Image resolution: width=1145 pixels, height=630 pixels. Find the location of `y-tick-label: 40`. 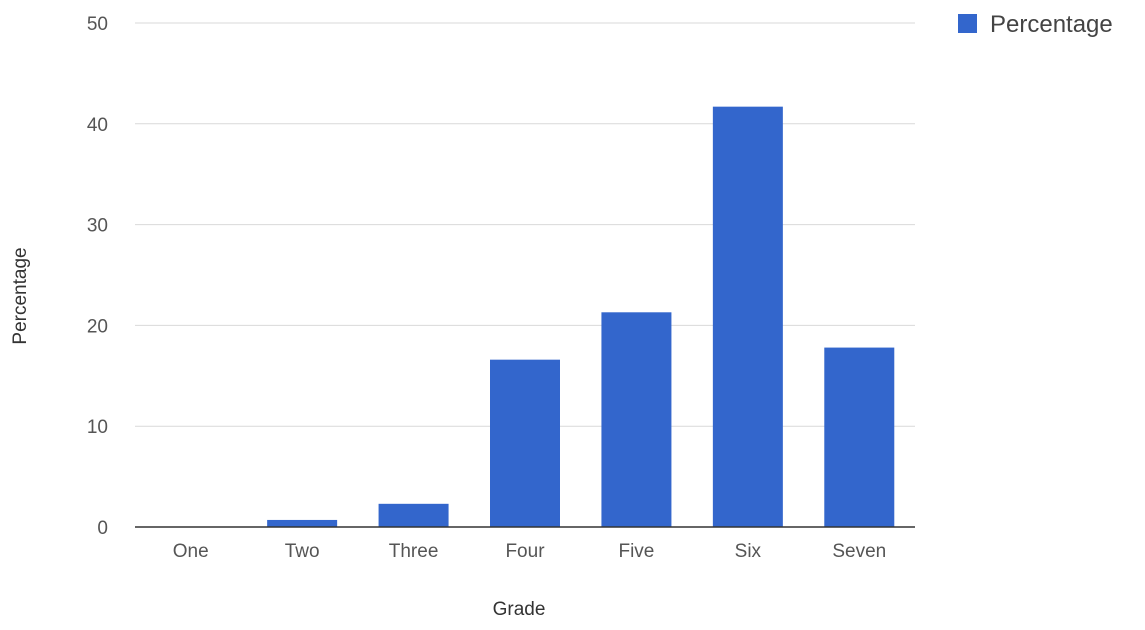

y-tick-label: 40 is located at coordinates (97, 125).